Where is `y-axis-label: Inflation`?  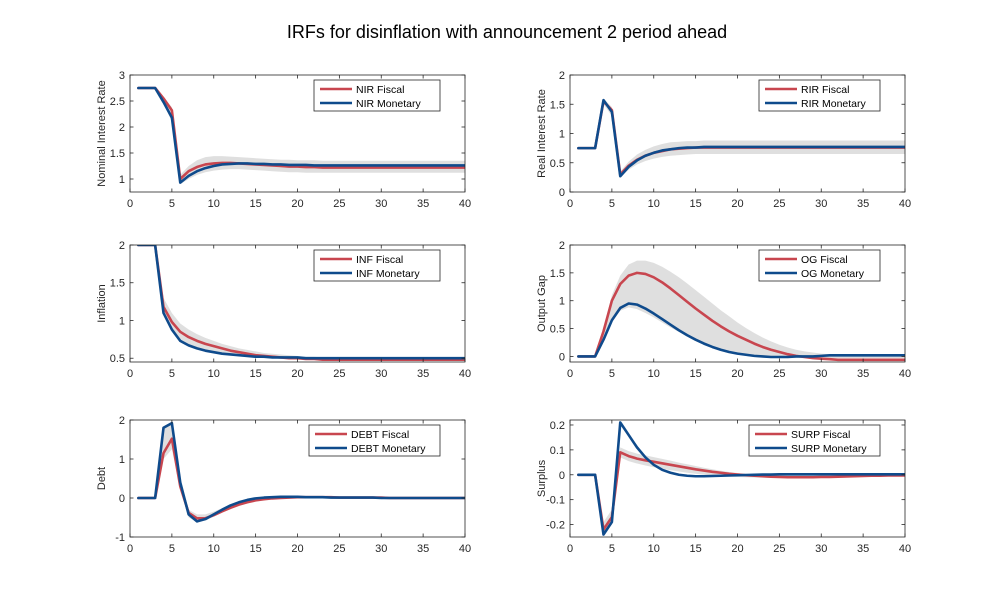
y-axis-label: Inflation is located at coordinates (102, 303).